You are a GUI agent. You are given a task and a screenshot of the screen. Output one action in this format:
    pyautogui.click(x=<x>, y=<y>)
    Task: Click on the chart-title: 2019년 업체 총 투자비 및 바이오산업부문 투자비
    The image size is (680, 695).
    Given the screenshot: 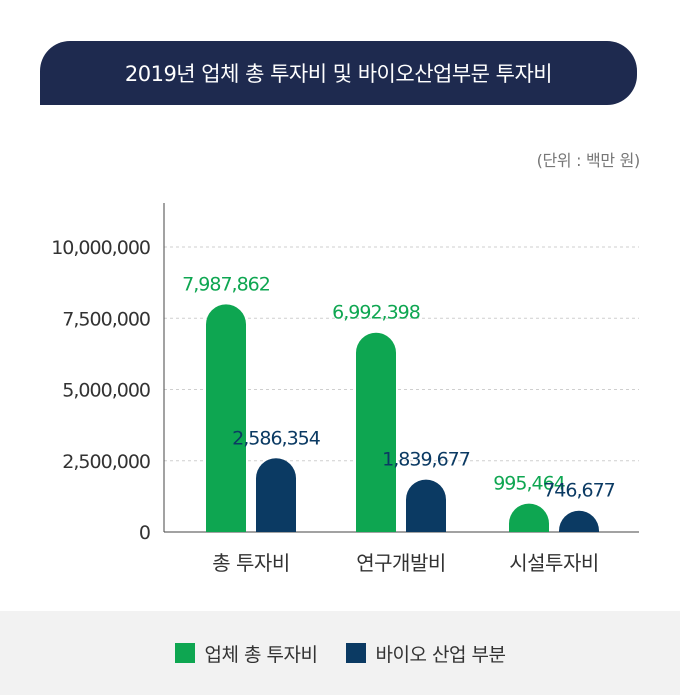 What is the action you would take?
    pyautogui.click(x=338, y=74)
    